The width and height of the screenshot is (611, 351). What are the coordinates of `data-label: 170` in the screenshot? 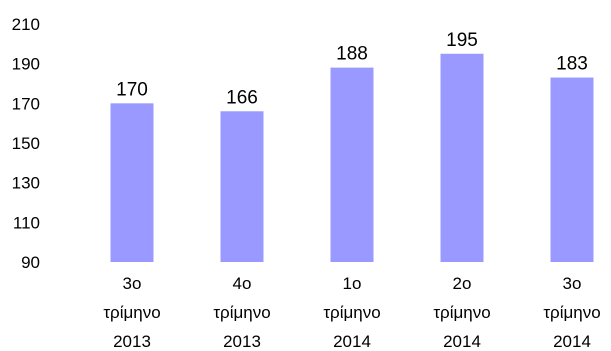 It's located at (132, 89).